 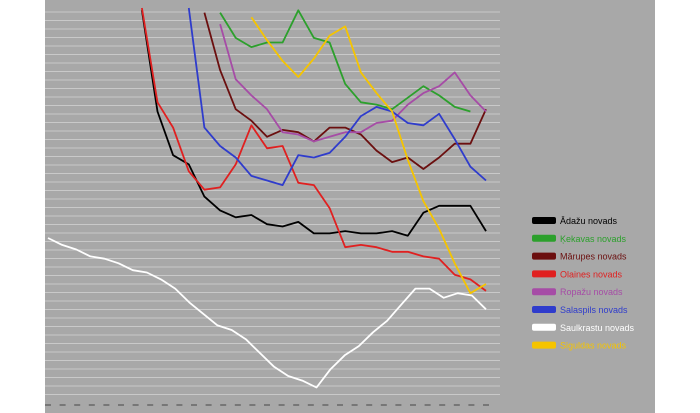 What do you see at coordinates (593, 239) in the screenshot?
I see `legend-label: Ķekavas novads` at bounding box center [593, 239].